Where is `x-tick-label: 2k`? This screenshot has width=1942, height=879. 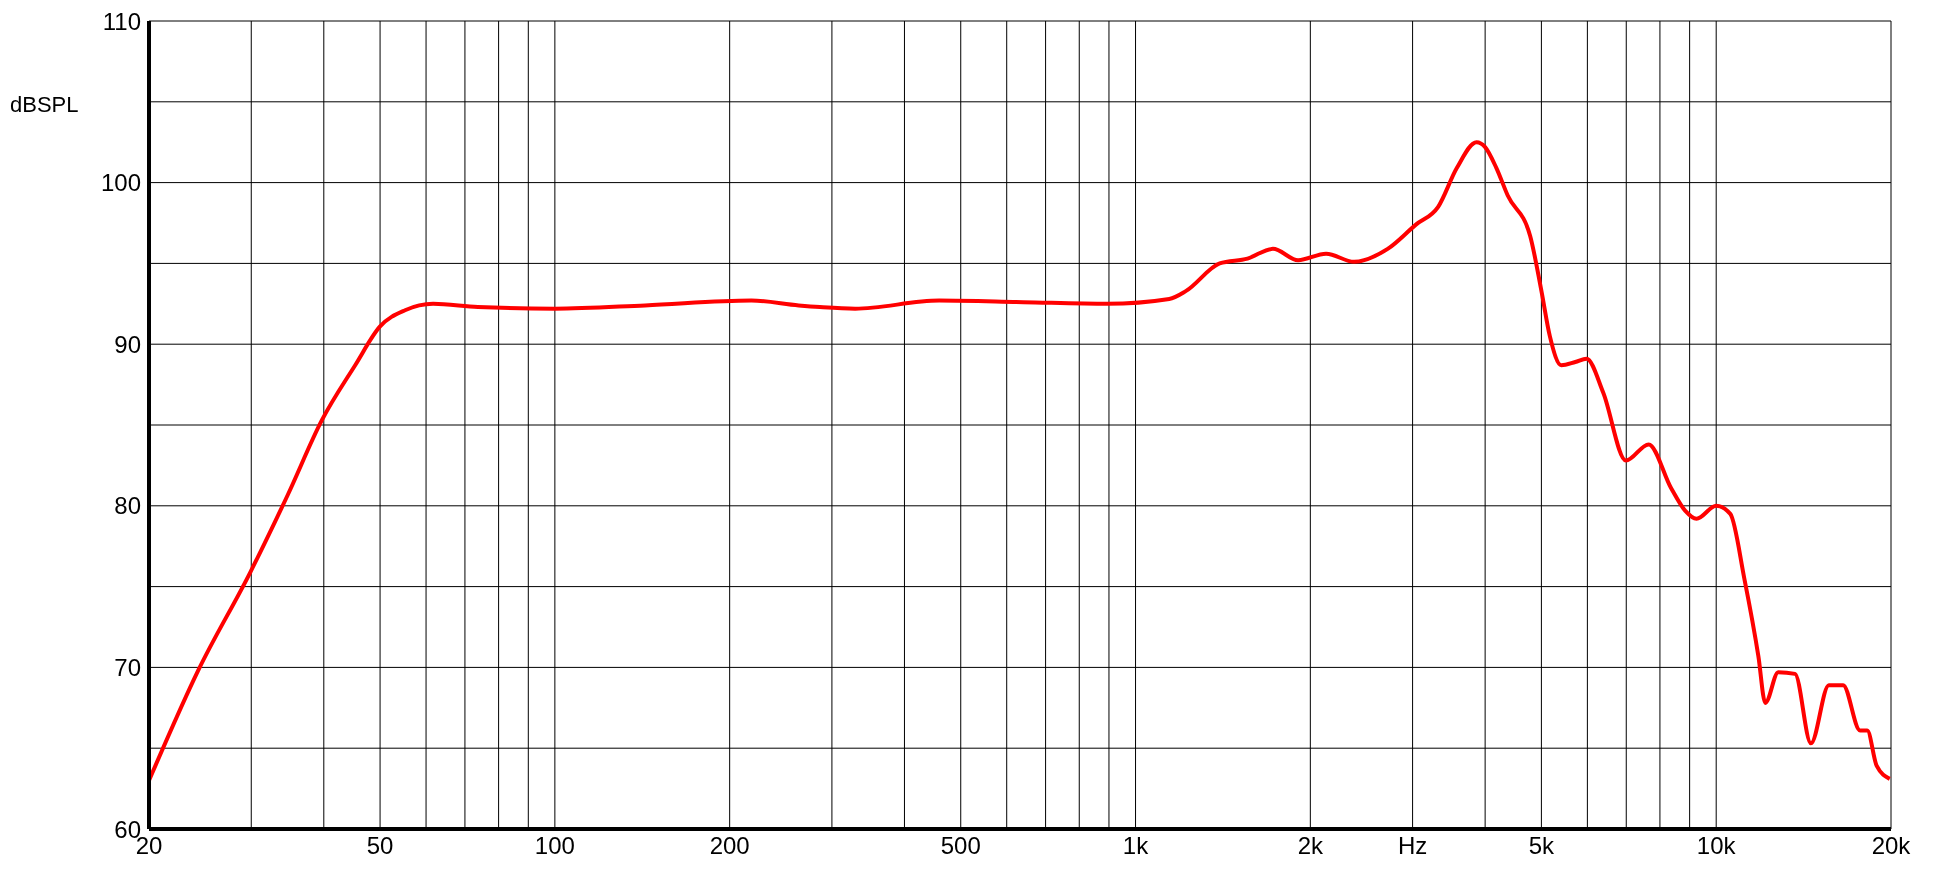
x-tick-label: 2k is located at coordinates (1310, 846).